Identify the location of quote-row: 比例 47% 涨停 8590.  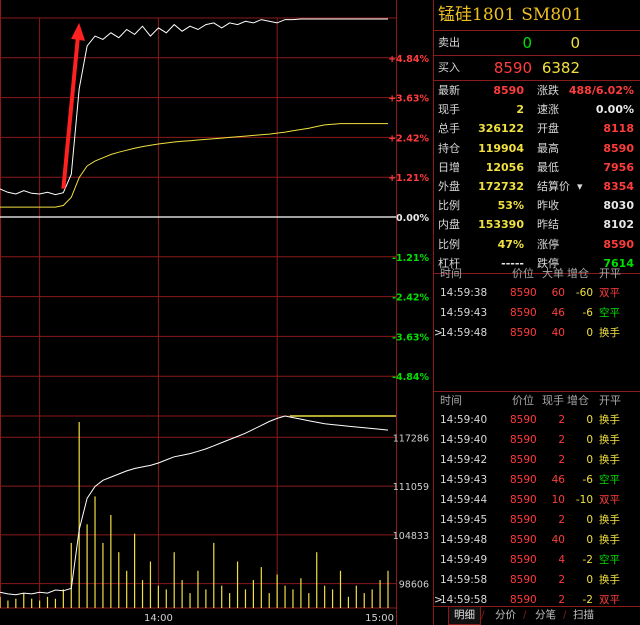
(537, 244).